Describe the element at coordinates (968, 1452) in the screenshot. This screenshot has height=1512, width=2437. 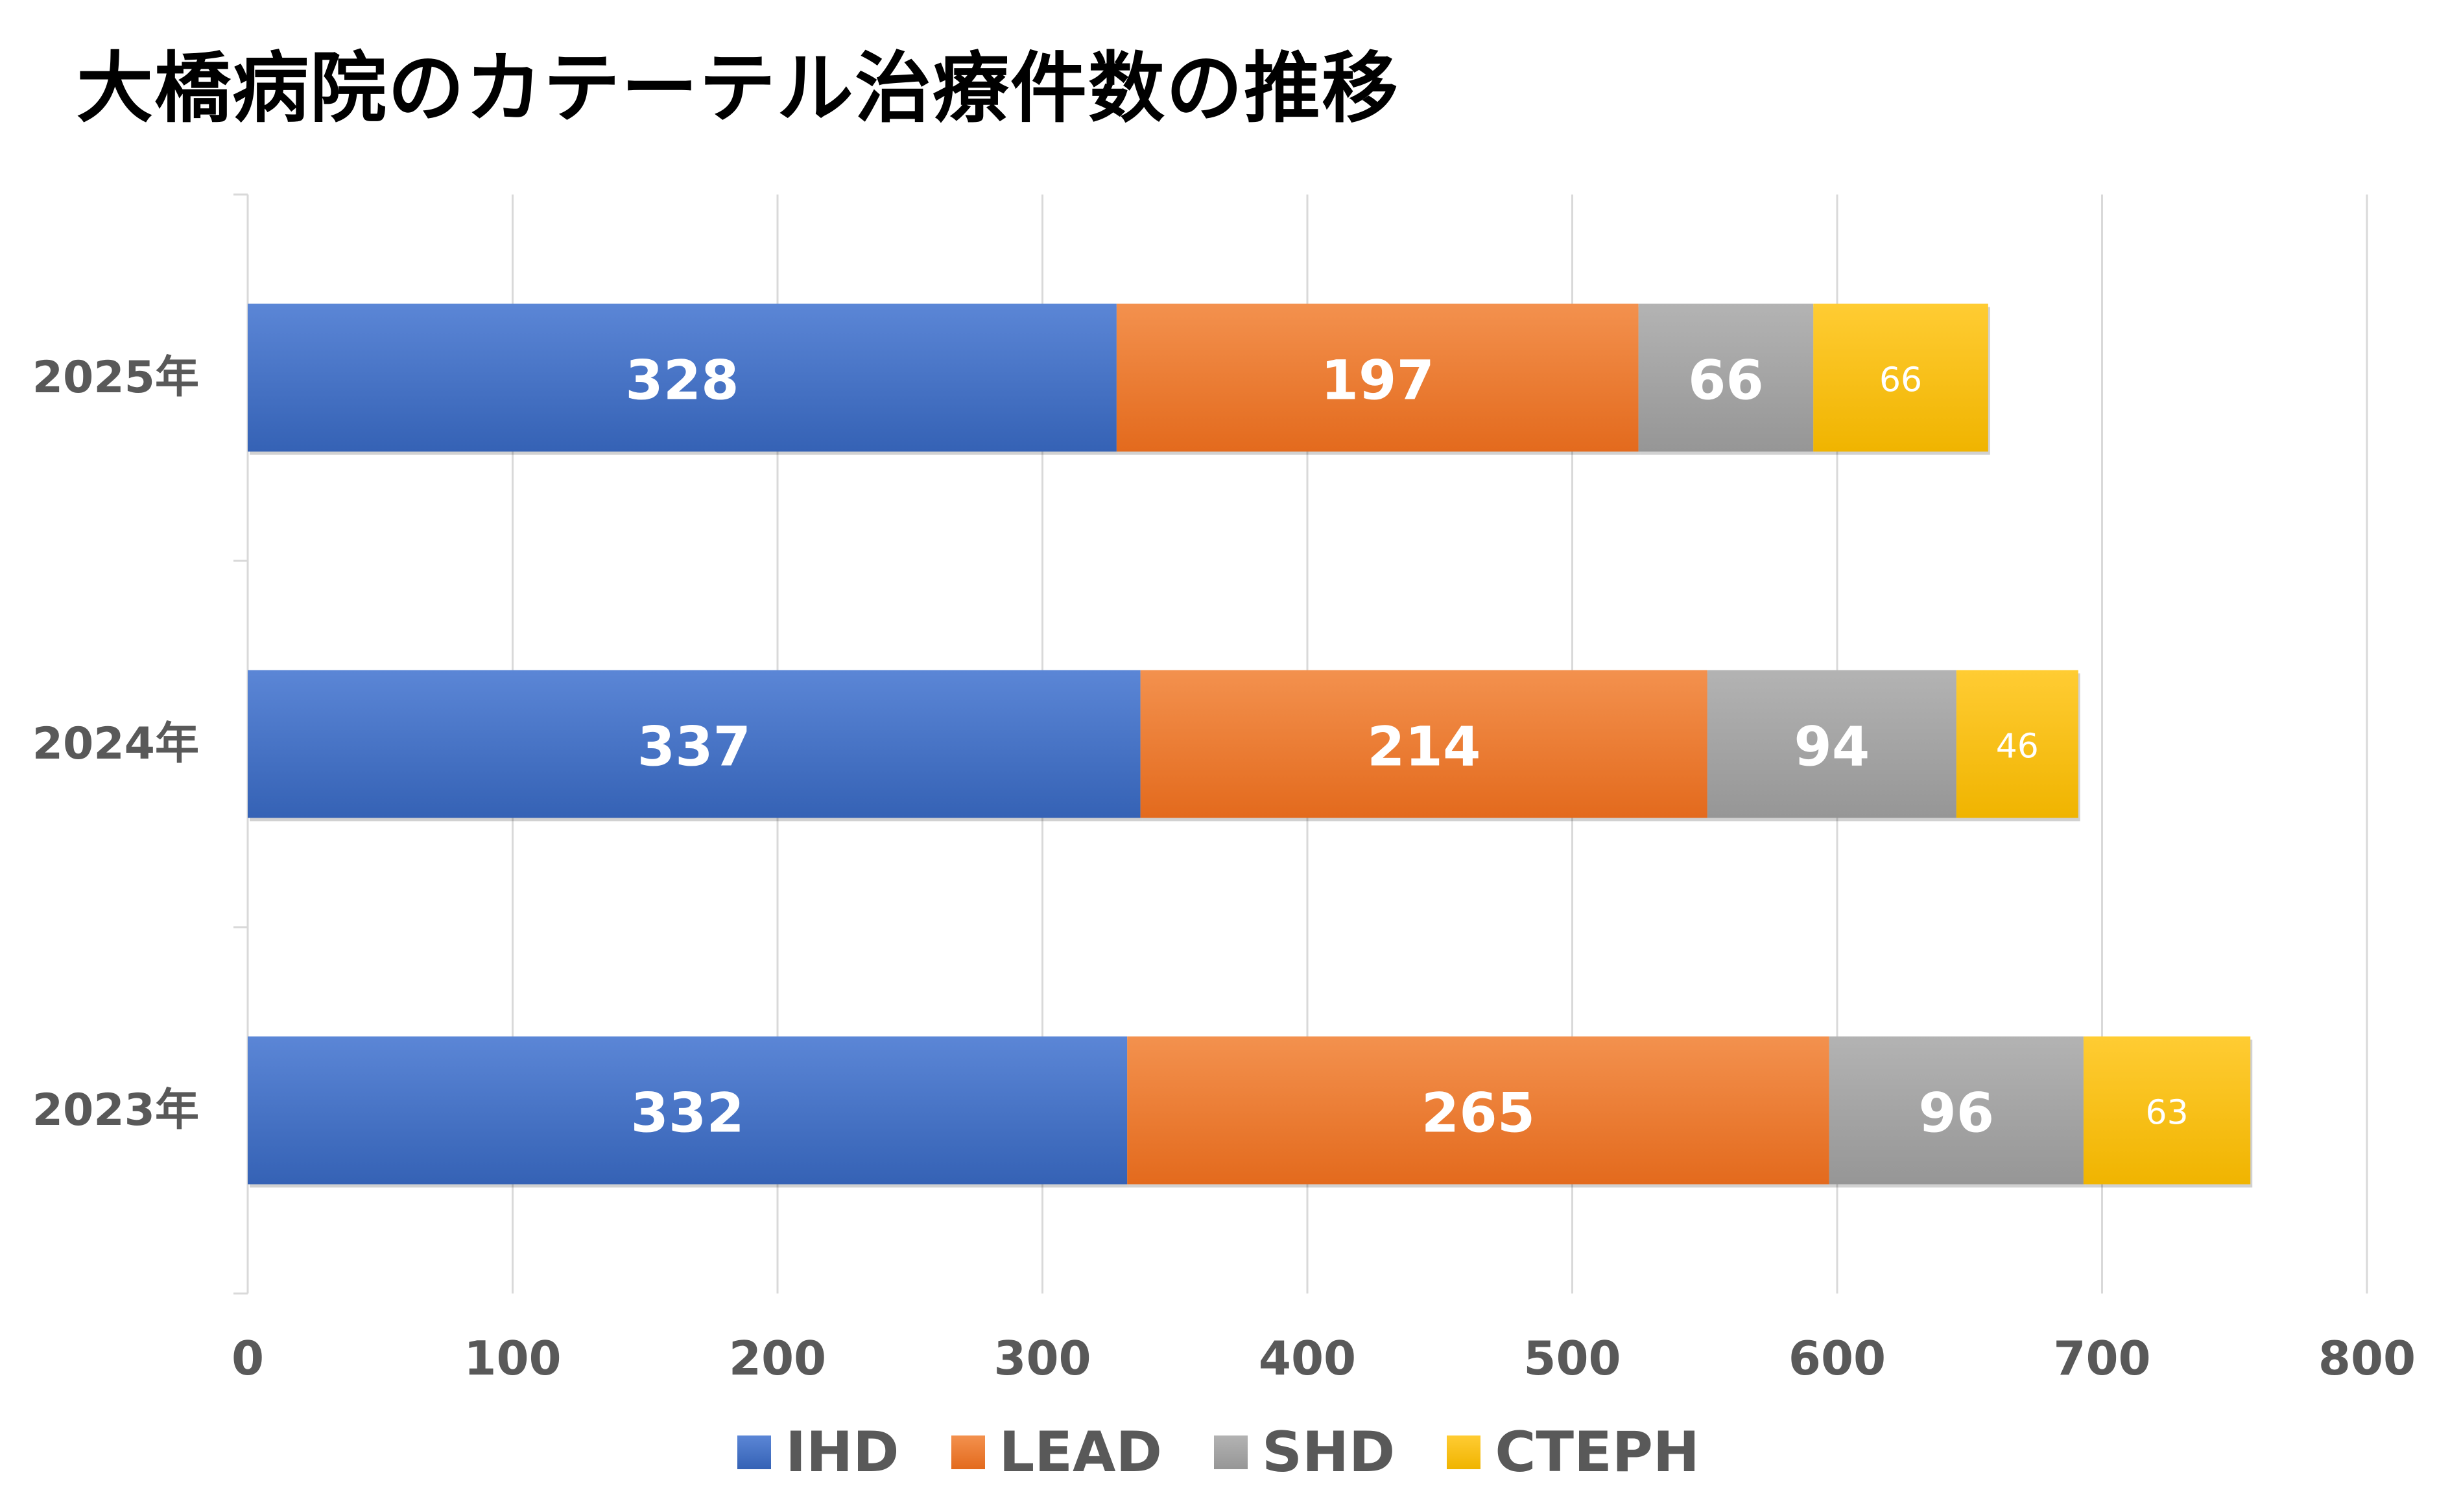
I see `legend-swatch-LEAD` at that location.